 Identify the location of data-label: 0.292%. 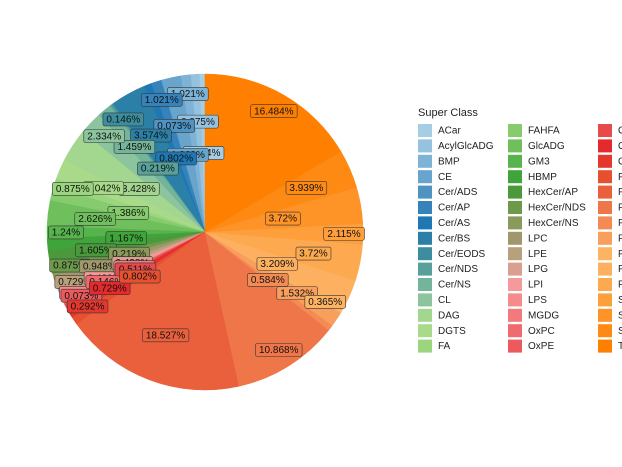
(88, 307).